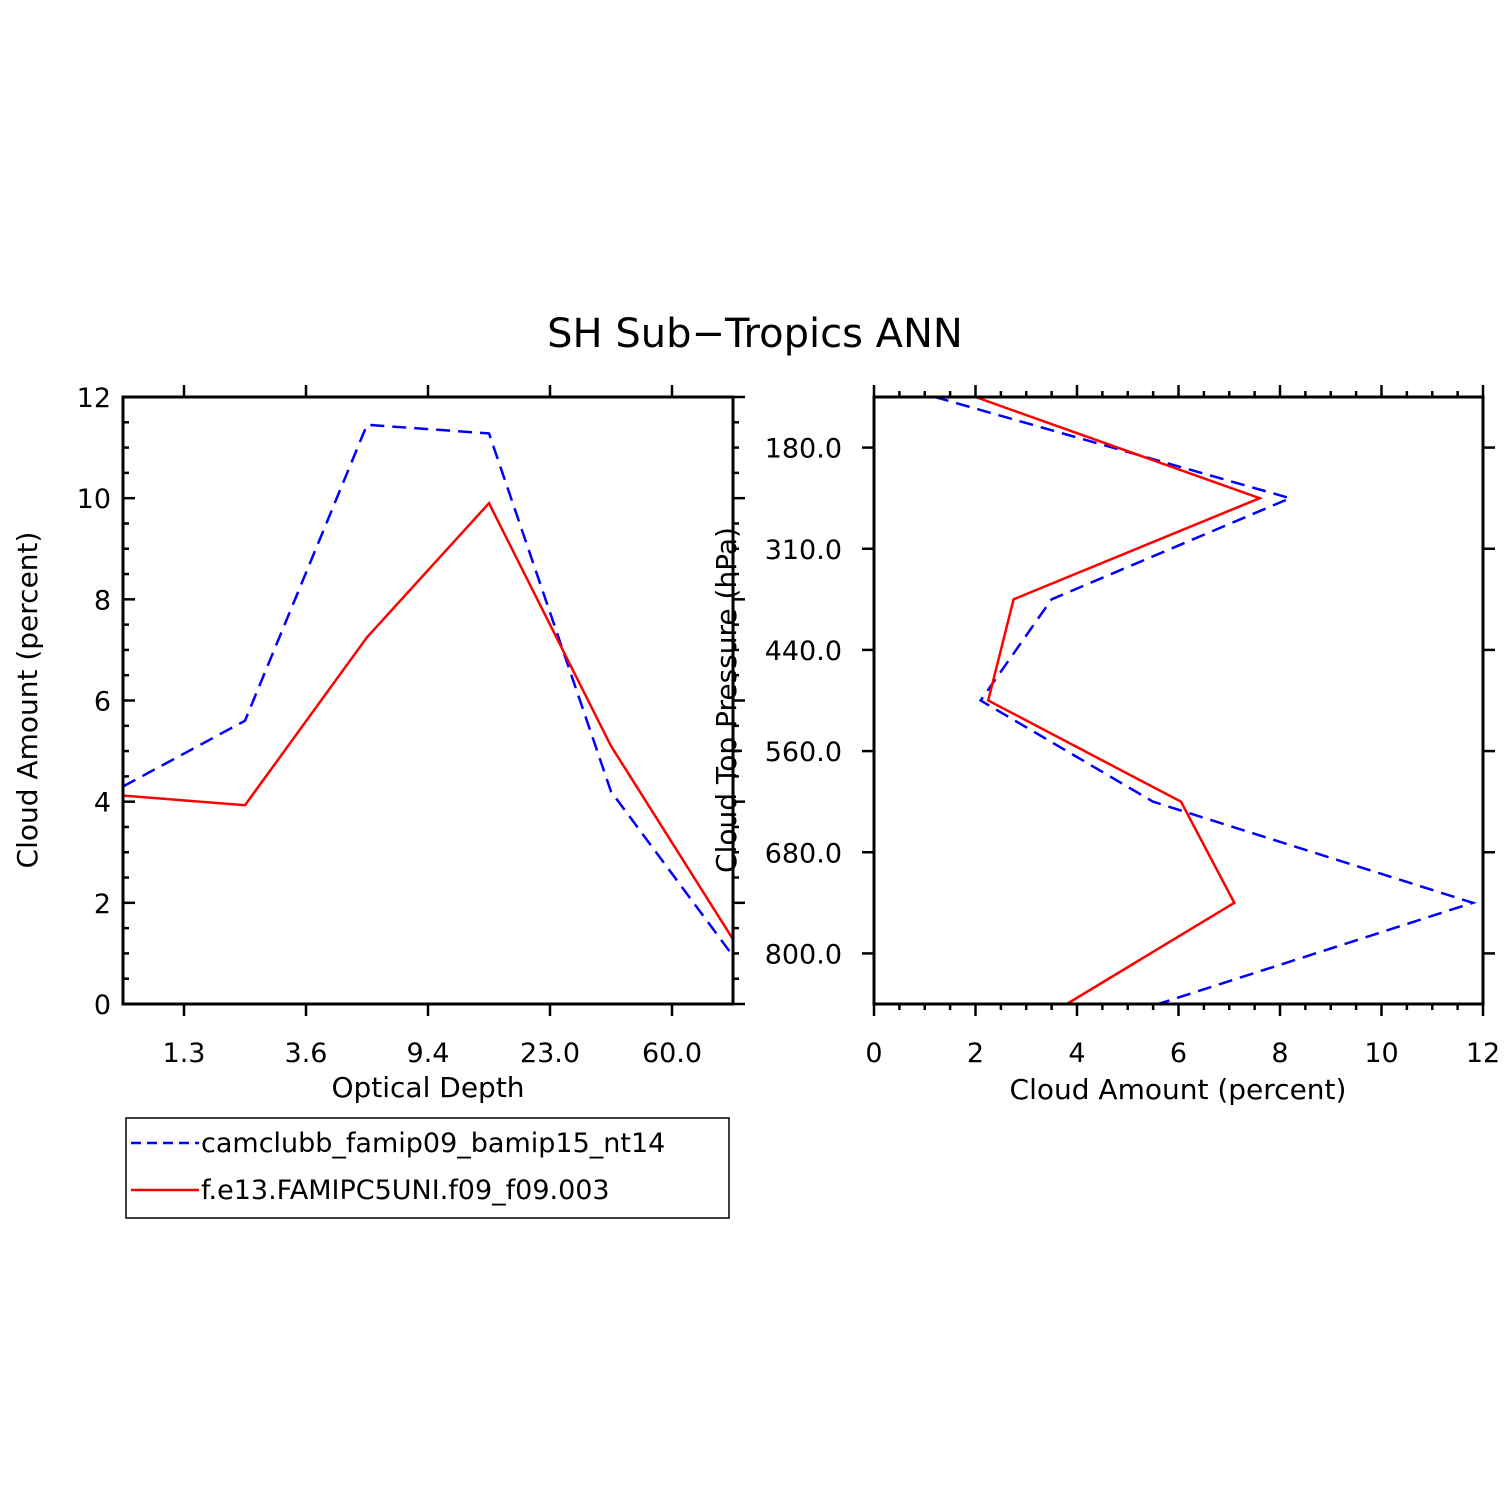 Image resolution: width=1510 pixels, height=1510 pixels. I want to click on legend-label-series-1: camclubb_famip09_bamip15_nt14, so click(433, 1143).